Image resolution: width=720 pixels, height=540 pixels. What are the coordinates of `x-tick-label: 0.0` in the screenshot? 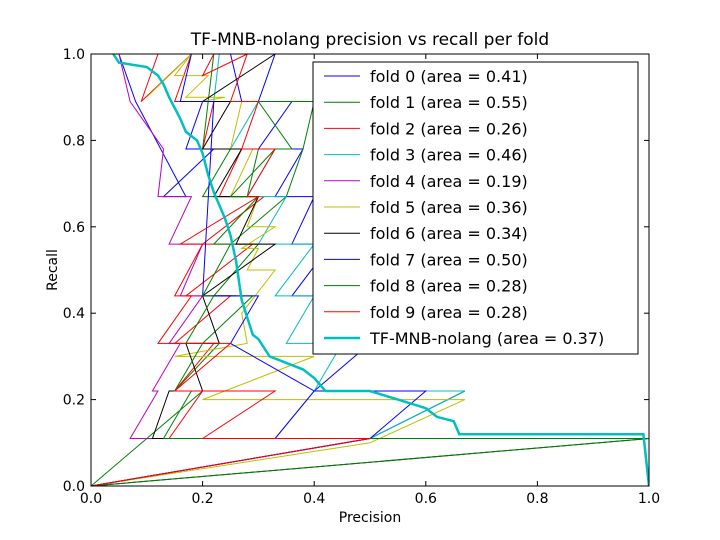 It's located at (91, 499).